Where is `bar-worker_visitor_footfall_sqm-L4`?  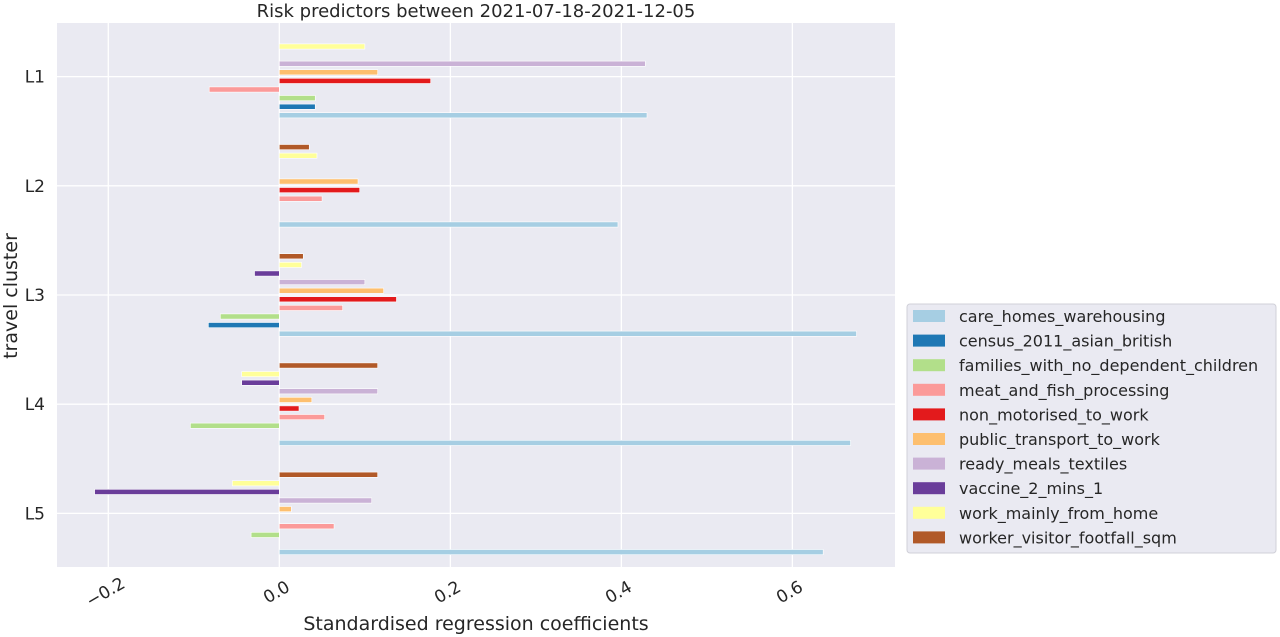 bar-worker_visitor_footfall_sqm-L4 is located at coordinates (328, 365).